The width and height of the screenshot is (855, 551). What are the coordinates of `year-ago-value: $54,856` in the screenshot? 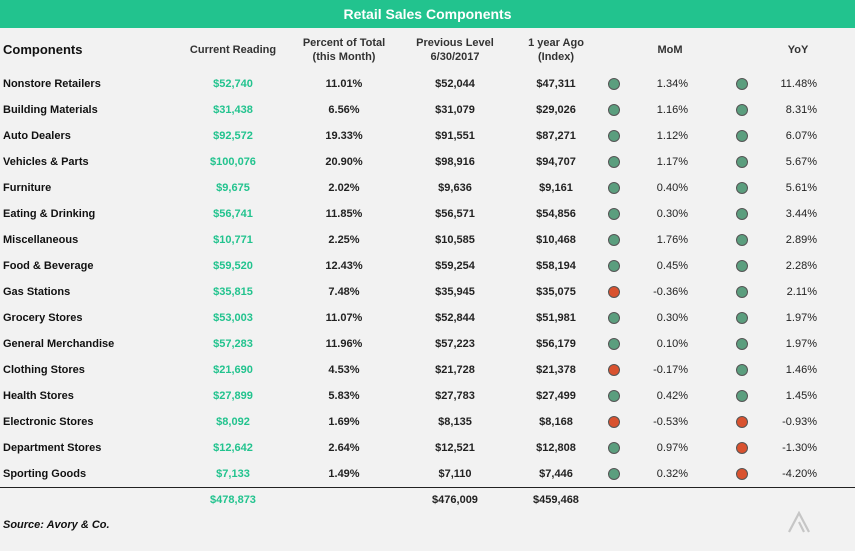 It's located at (556, 214).